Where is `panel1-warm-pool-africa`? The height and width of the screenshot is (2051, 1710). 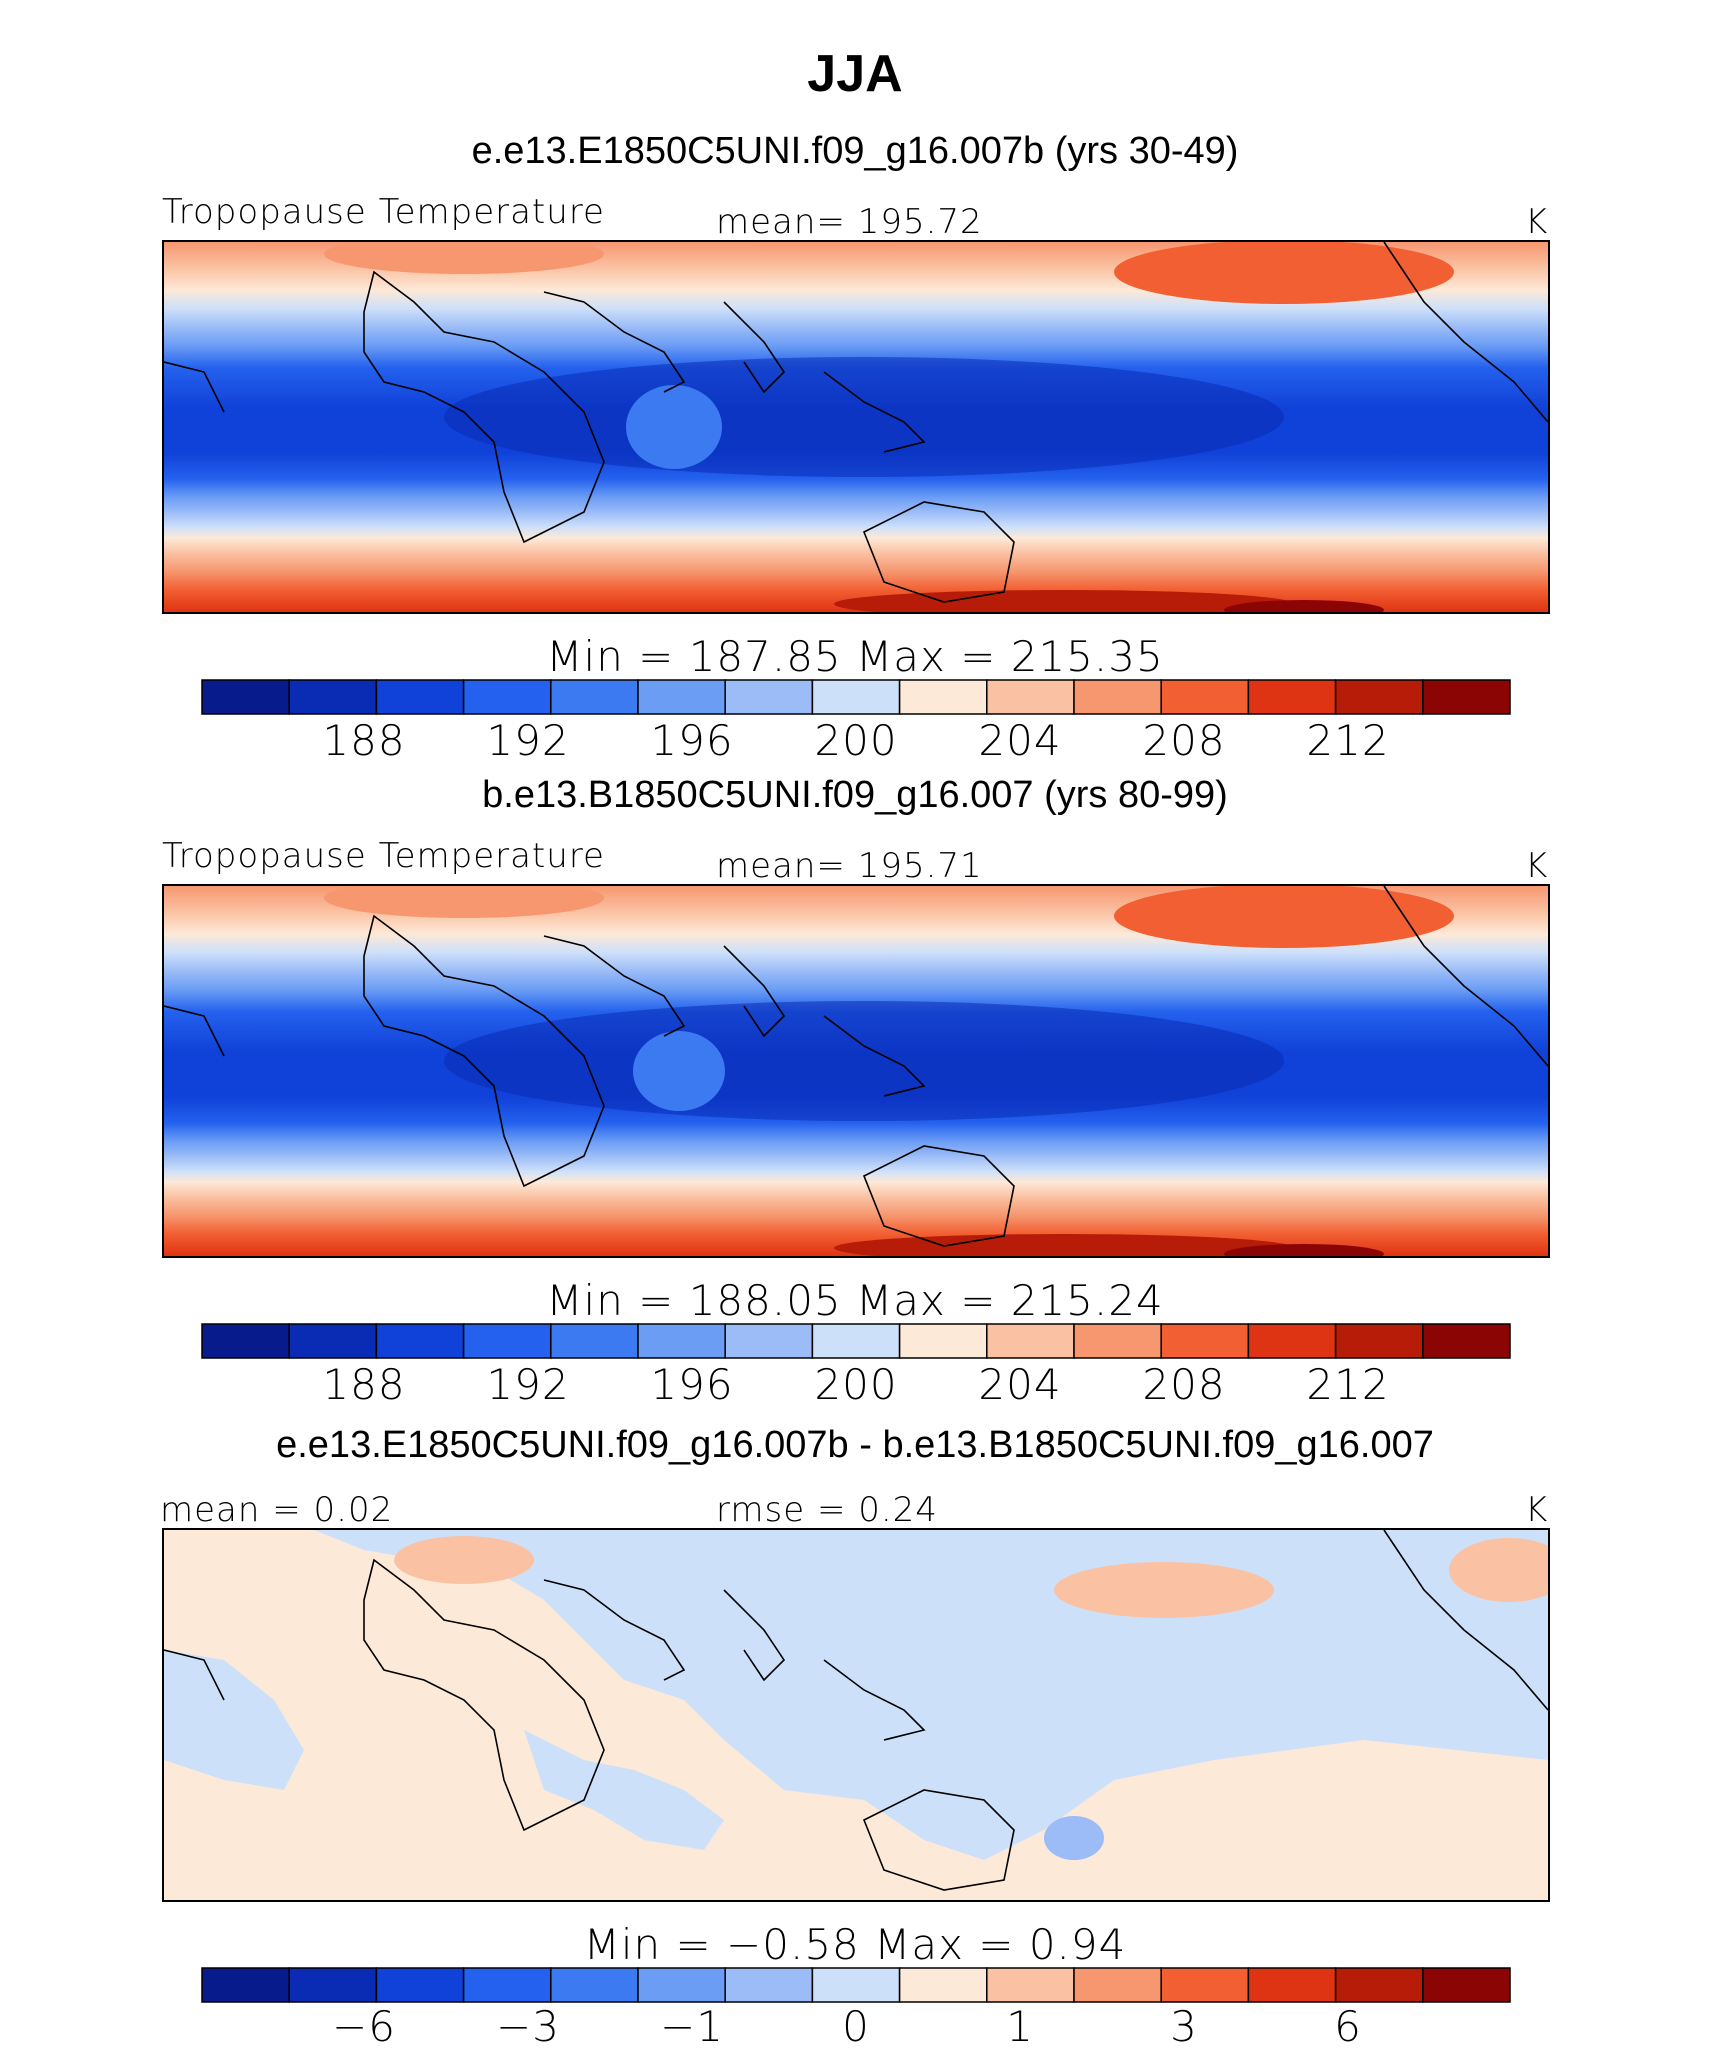
panel1-warm-pool-africa is located at coordinates (674, 427).